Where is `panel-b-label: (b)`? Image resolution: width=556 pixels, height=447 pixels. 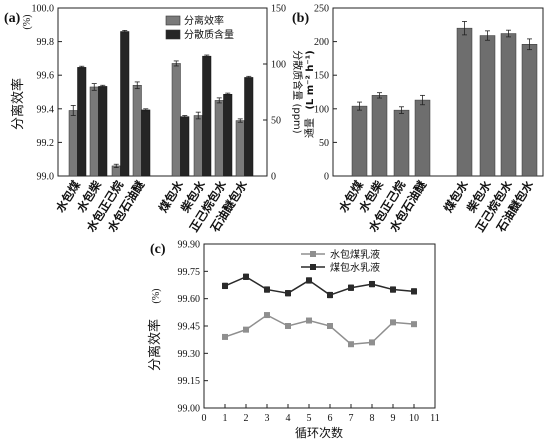
panel-b-label: (b) is located at coordinates (300, 18).